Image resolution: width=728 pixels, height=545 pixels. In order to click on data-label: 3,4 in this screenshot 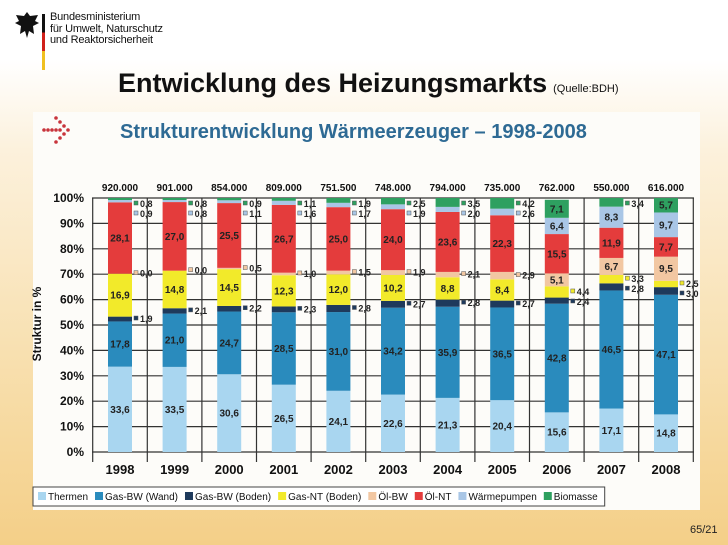, I will do `click(637, 204)`.